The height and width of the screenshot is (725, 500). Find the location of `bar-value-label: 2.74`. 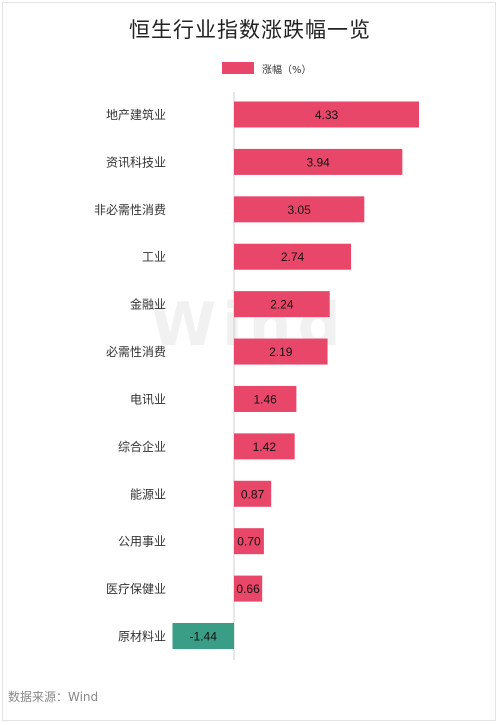

bar-value-label: 2.74 is located at coordinates (293, 257).